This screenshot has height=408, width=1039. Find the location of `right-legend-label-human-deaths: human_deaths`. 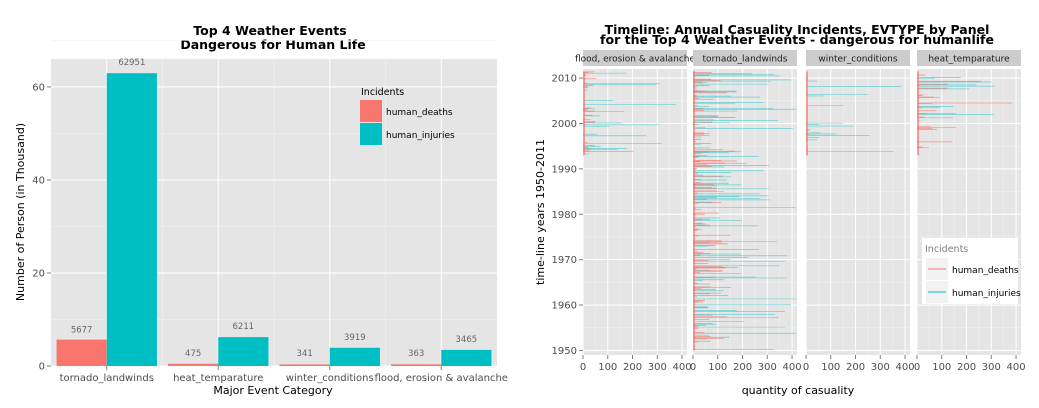

right-legend-label-human-deaths: human_deaths is located at coordinates (985, 271).